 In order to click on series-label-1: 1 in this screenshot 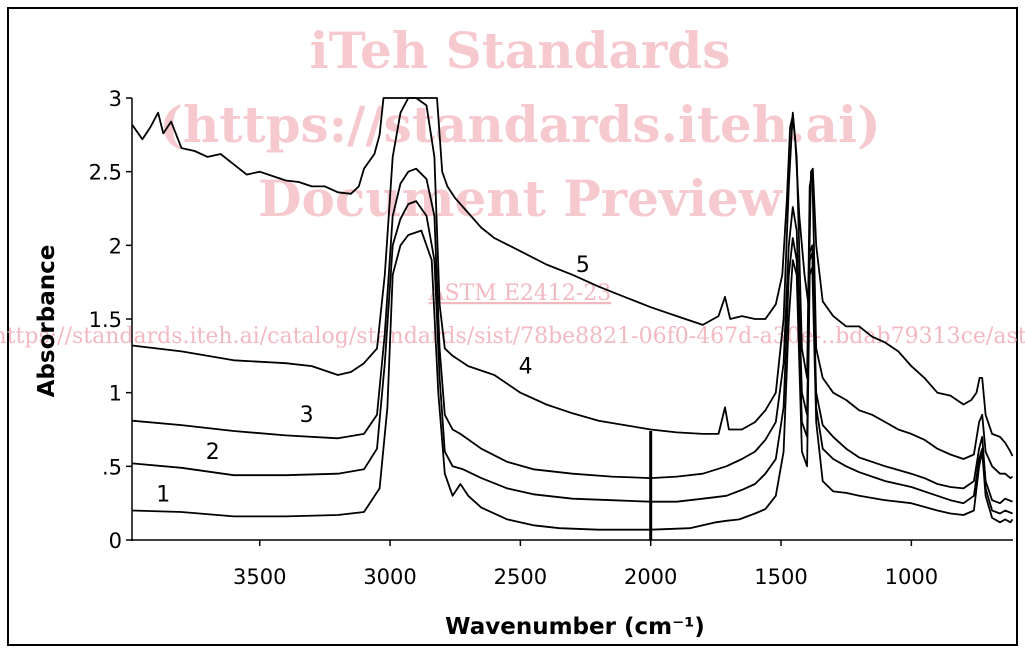, I will do `click(163, 495)`.